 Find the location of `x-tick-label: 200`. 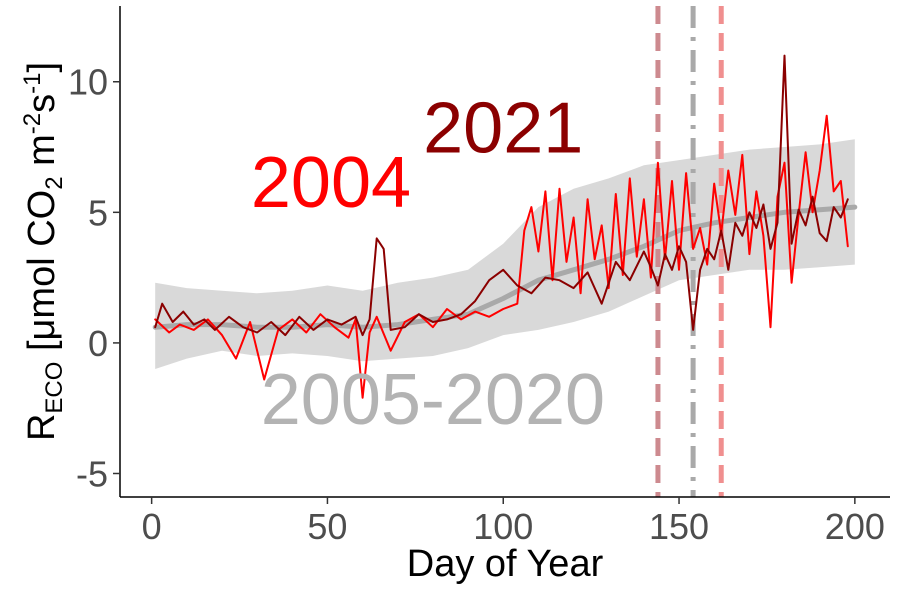

x-tick-label: 200 is located at coordinates (855, 526).